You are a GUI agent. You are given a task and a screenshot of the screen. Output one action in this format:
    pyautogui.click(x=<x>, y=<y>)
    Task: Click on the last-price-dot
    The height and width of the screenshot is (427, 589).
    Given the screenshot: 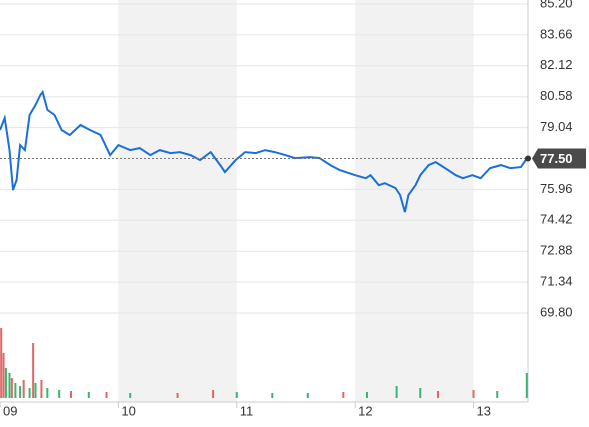 What is the action you would take?
    pyautogui.click(x=528, y=158)
    